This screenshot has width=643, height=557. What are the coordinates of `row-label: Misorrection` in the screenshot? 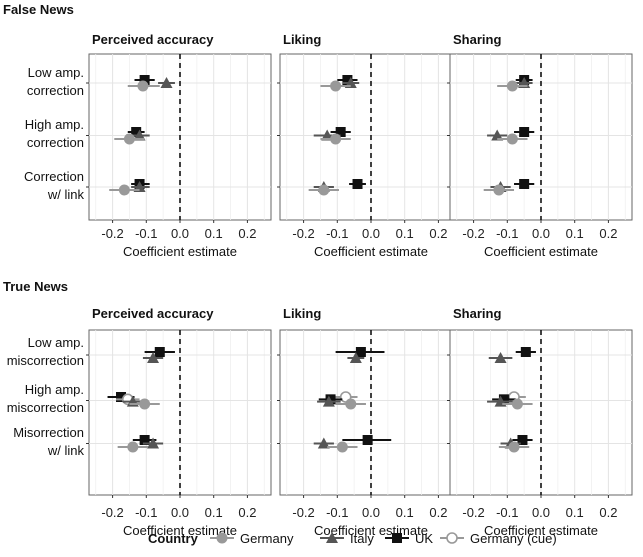 It's located at (48, 432).